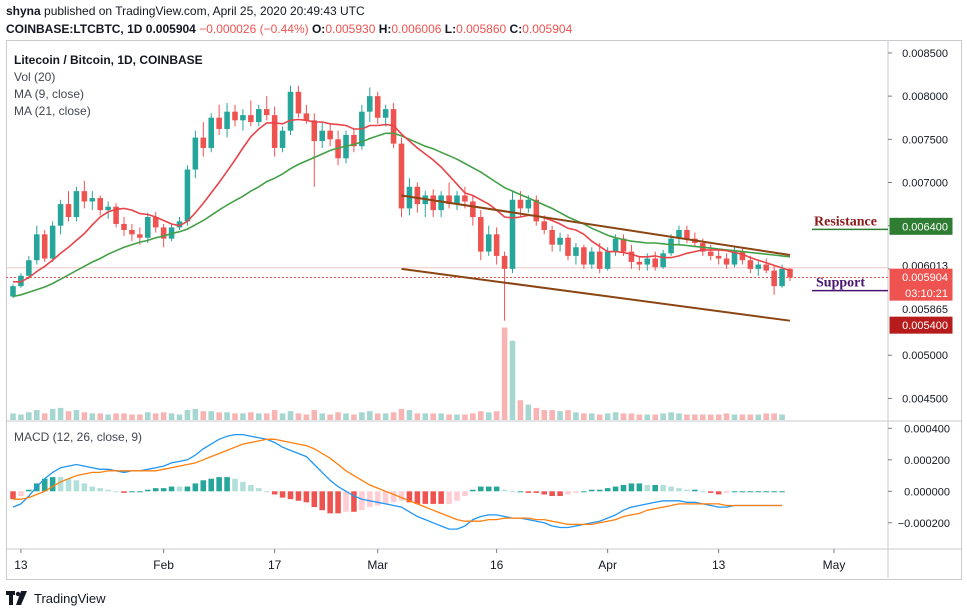 The width and height of the screenshot is (967, 614). I want to click on high-label: H:, so click(385, 29).